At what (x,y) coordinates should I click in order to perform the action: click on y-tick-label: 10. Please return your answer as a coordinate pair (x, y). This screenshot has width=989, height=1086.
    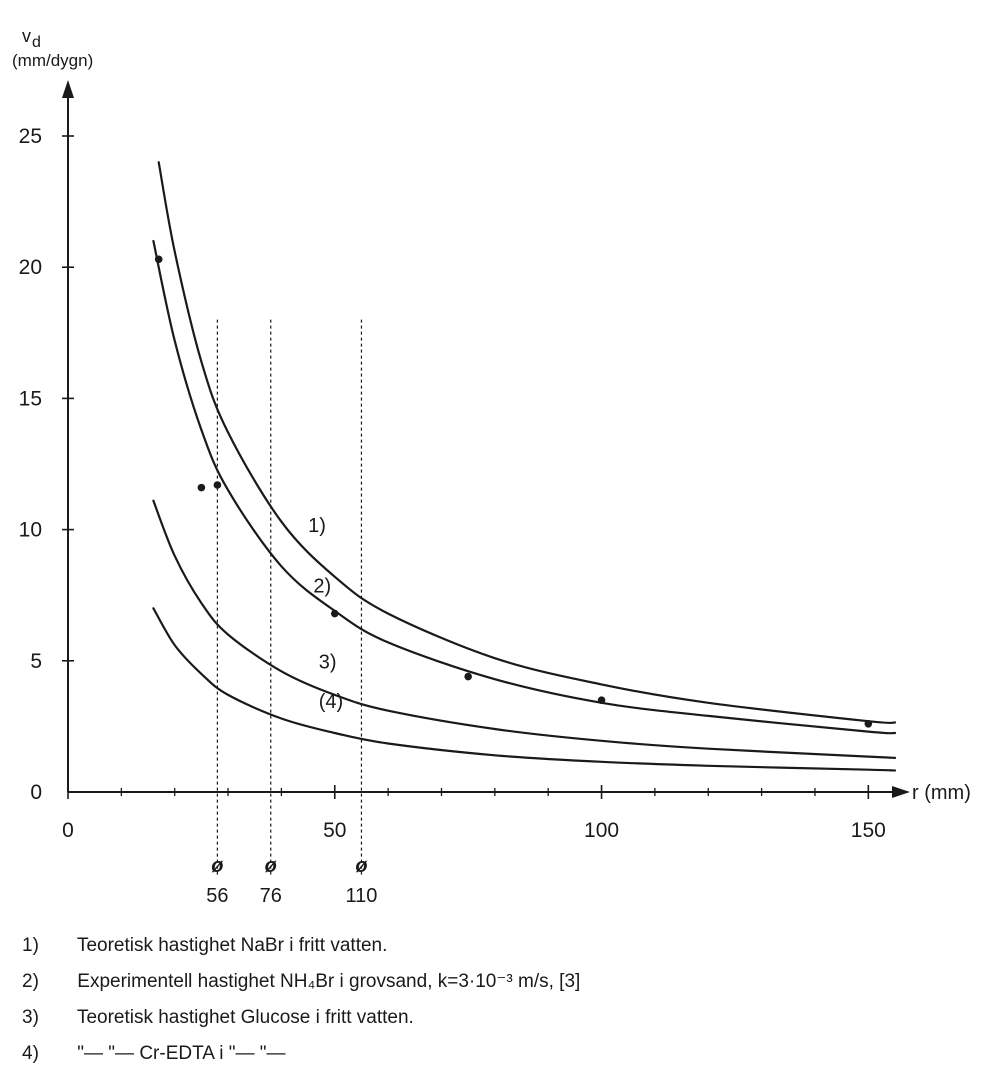
    Looking at the image, I should click on (30, 530).